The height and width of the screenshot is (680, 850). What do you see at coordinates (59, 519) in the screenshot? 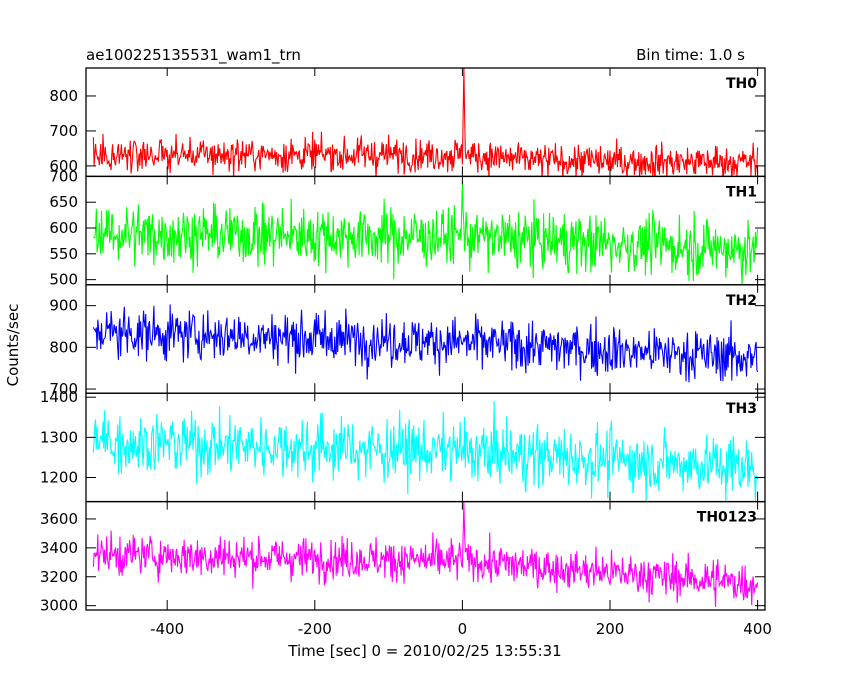
I see `y-tick-label: 3600` at bounding box center [59, 519].